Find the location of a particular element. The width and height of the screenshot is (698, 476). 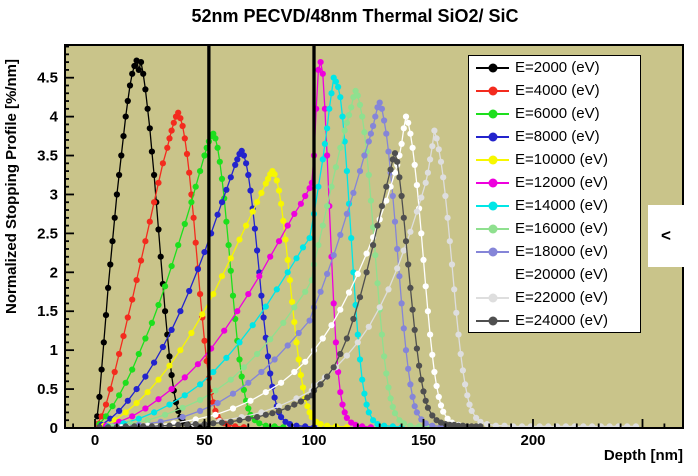

y-axis-title: Normalized Stopping Profile [%/nm] is located at coordinates (11, 186).